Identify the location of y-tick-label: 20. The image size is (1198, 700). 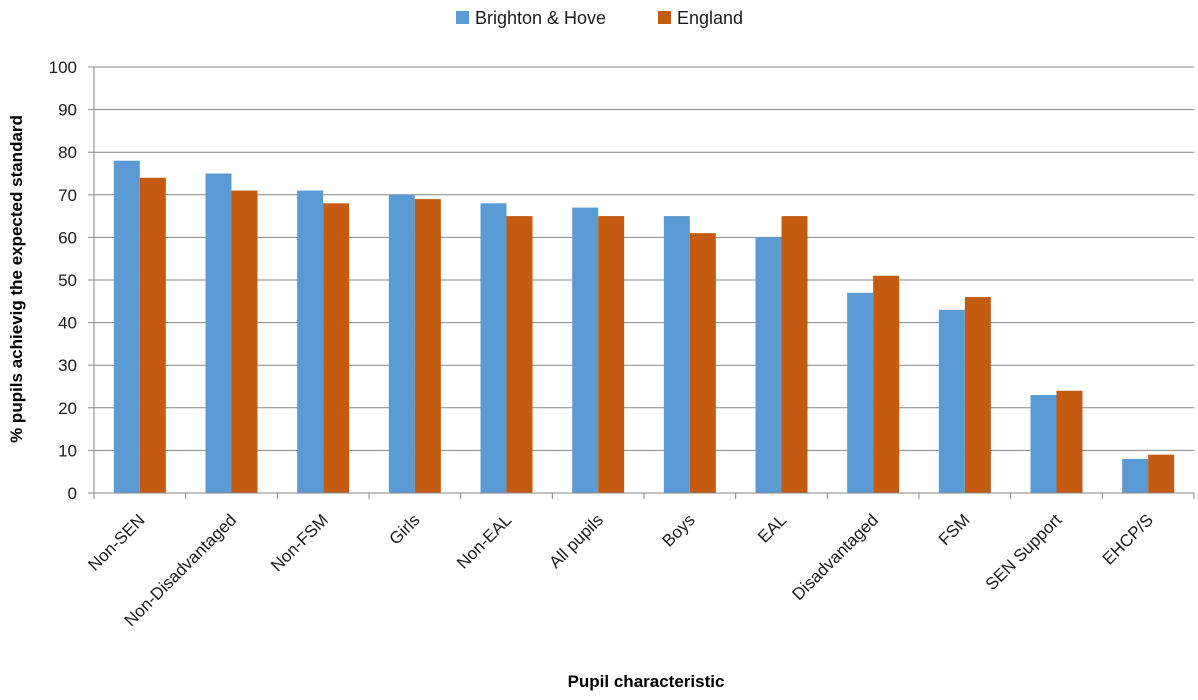
(67, 408).